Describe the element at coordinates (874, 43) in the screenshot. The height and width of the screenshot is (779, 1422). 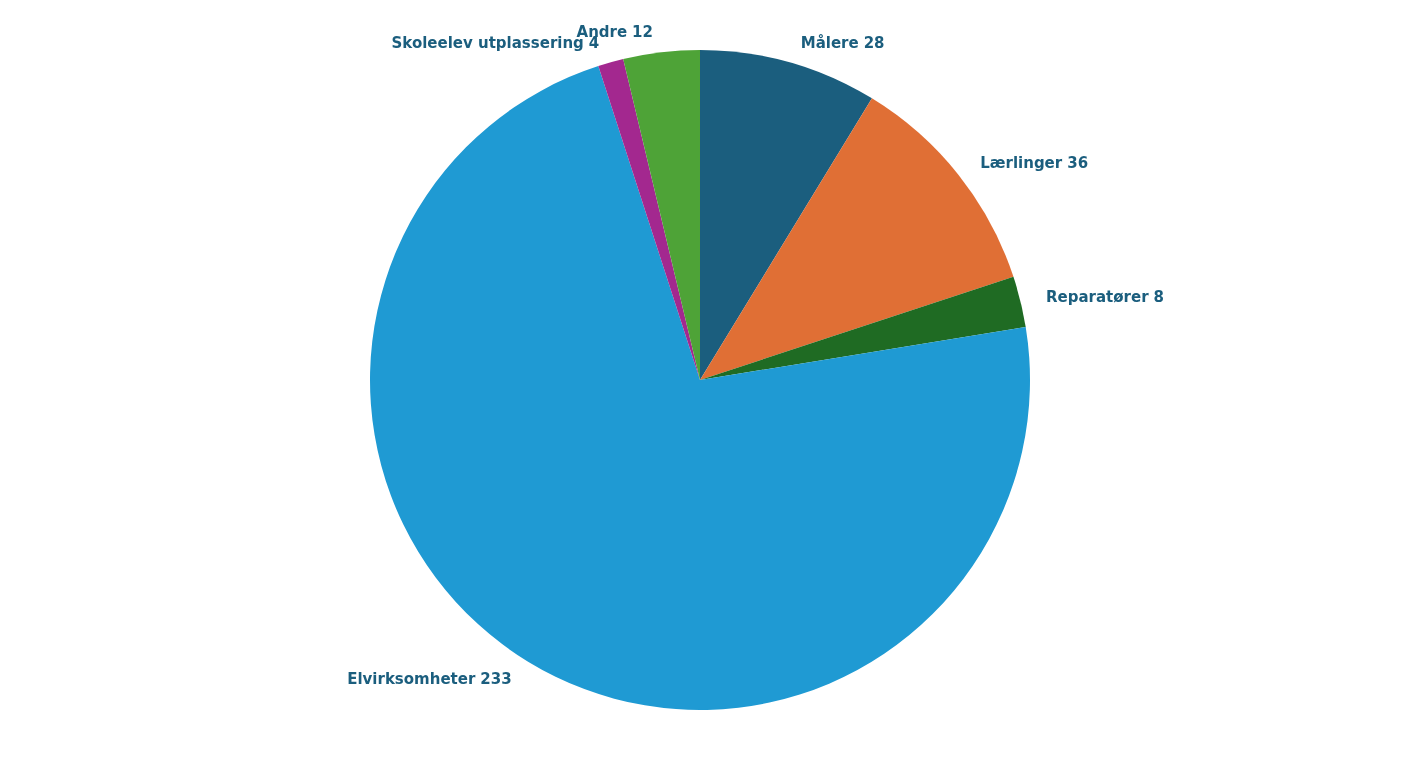
I see `data-label: 28` at that location.